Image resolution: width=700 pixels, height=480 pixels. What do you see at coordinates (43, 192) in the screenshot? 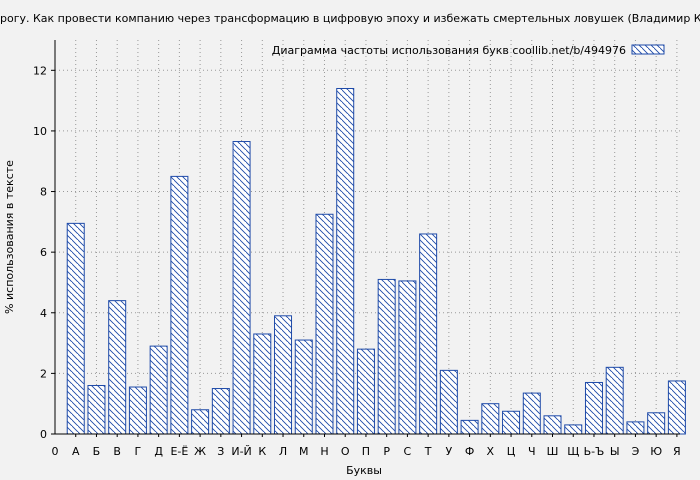
I see `y-tick-label: 8` at bounding box center [43, 192].